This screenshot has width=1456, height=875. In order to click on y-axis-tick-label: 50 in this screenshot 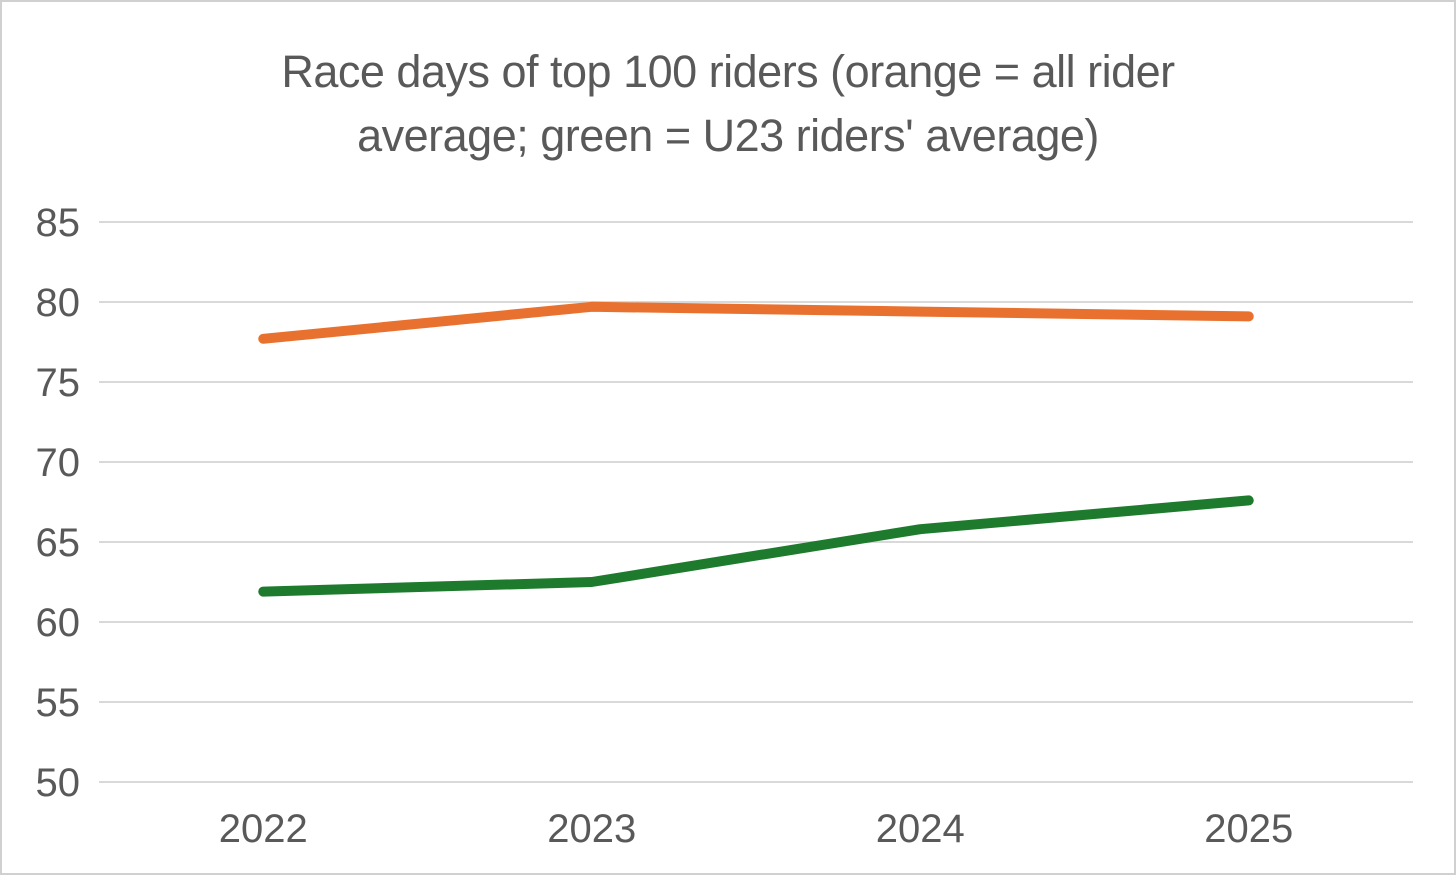, I will do `click(58, 783)`.